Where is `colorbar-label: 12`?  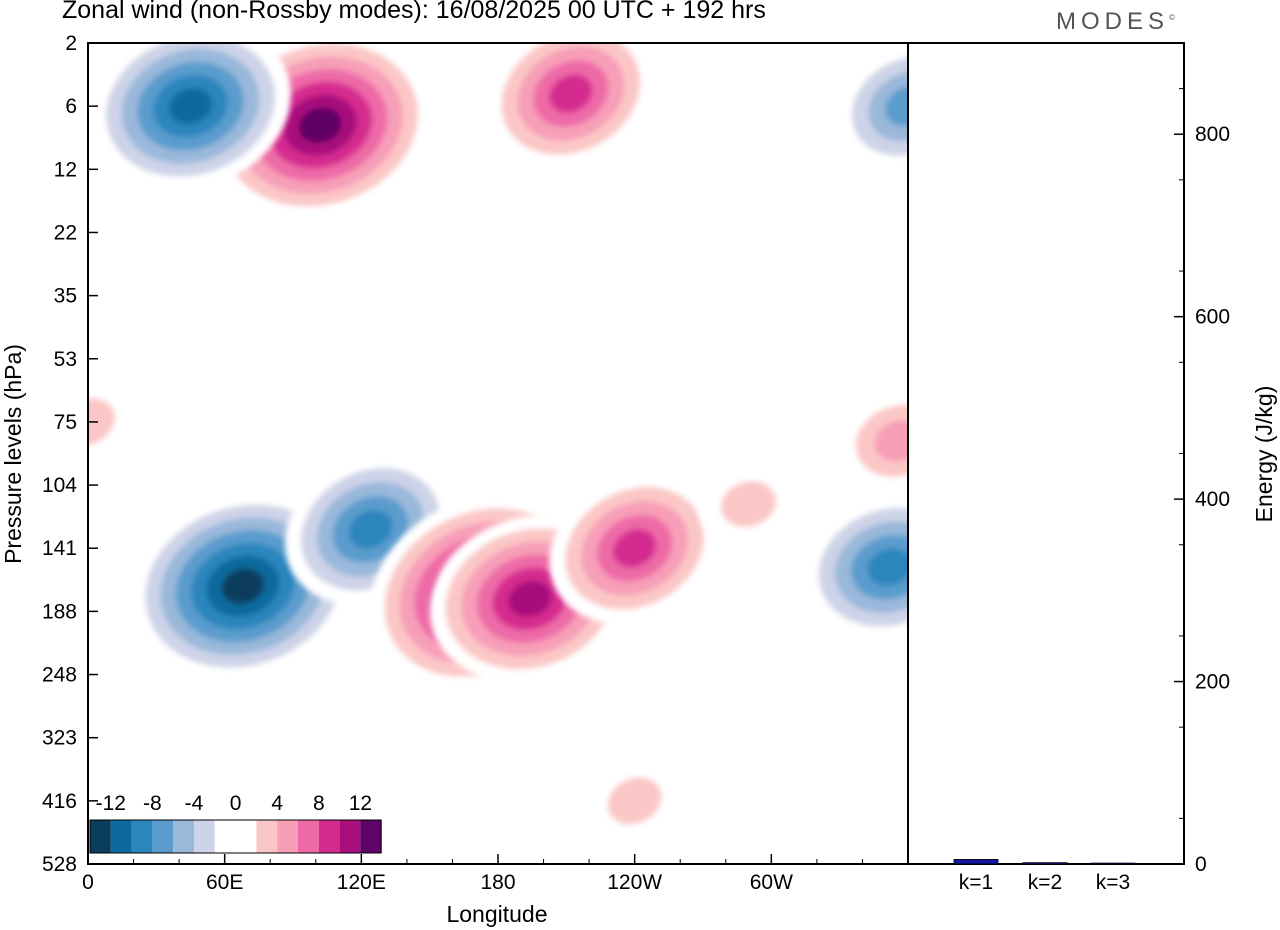 colorbar-label: 12 is located at coordinates (360, 803).